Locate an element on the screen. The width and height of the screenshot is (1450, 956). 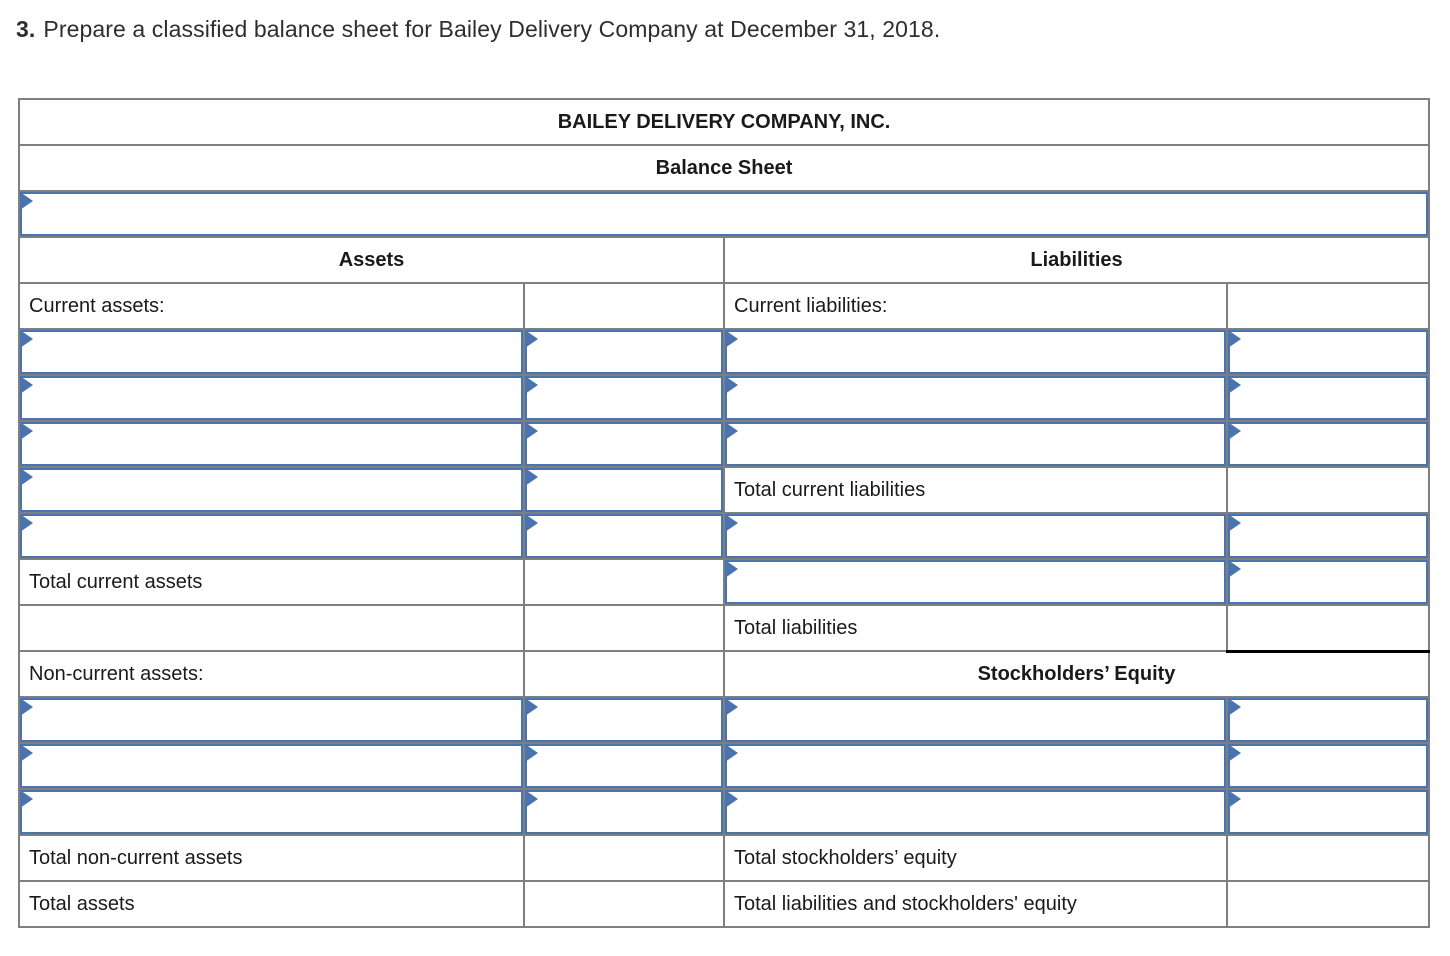
total-non-current-assets-label: Total non-current assets is located at coordinates (271, 858).